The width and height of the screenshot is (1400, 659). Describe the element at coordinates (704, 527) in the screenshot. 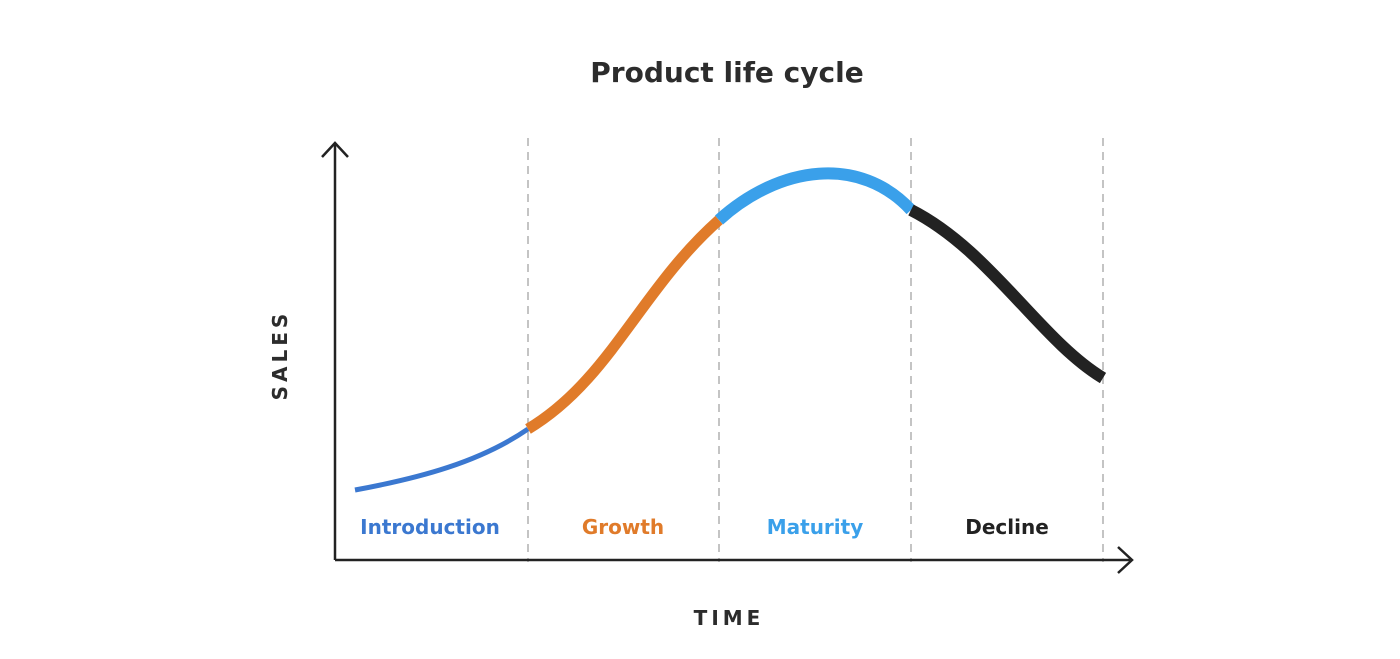

I see `stage-labels: Introduction Growth Maturity Decline` at that location.